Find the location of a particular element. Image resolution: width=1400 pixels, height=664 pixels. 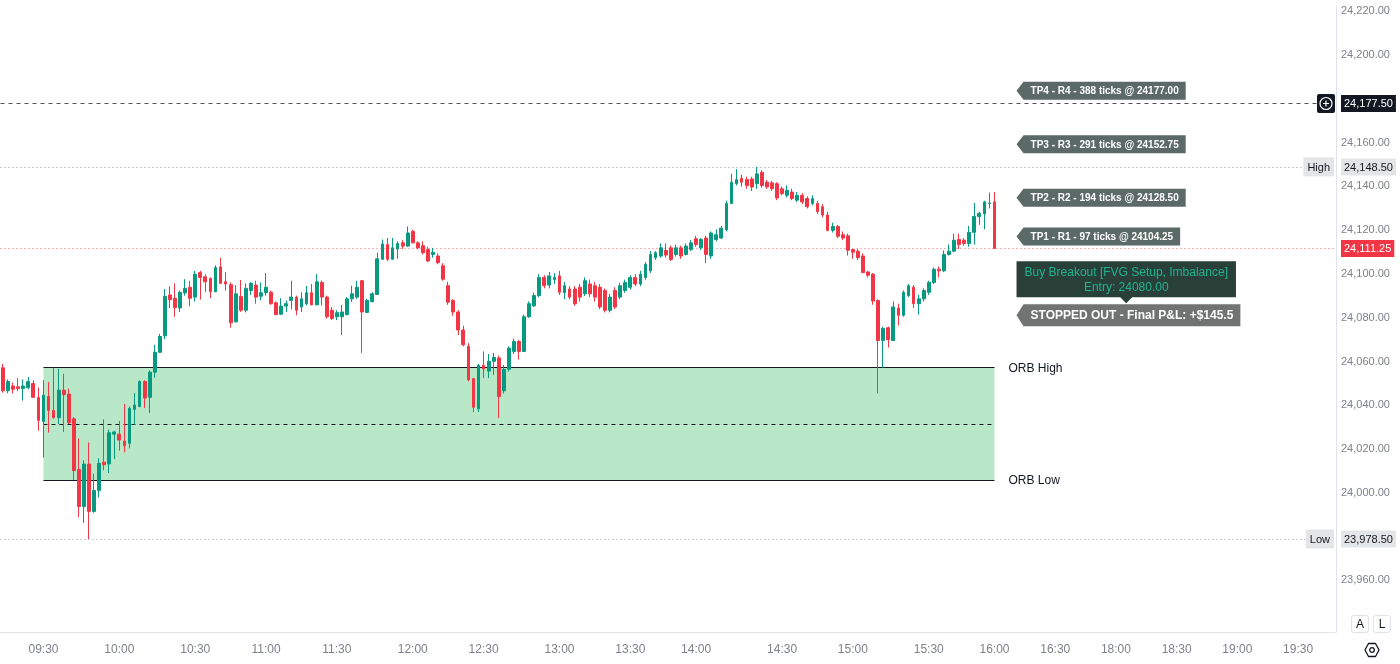

annotation: TP1 - R1 - 97 ticks @ 24104.25 is located at coordinates (1102, 236).